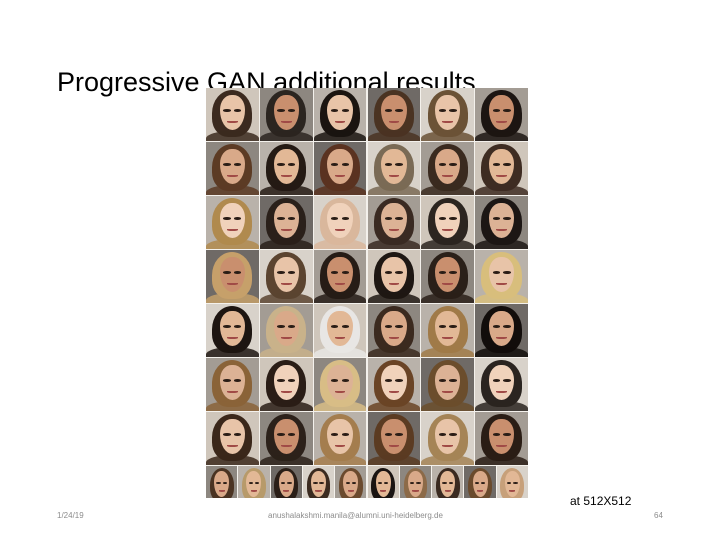 The height and width of the screenshot is (540, 720). I want to click on generated-face-r5-c2, so click(286, 330).